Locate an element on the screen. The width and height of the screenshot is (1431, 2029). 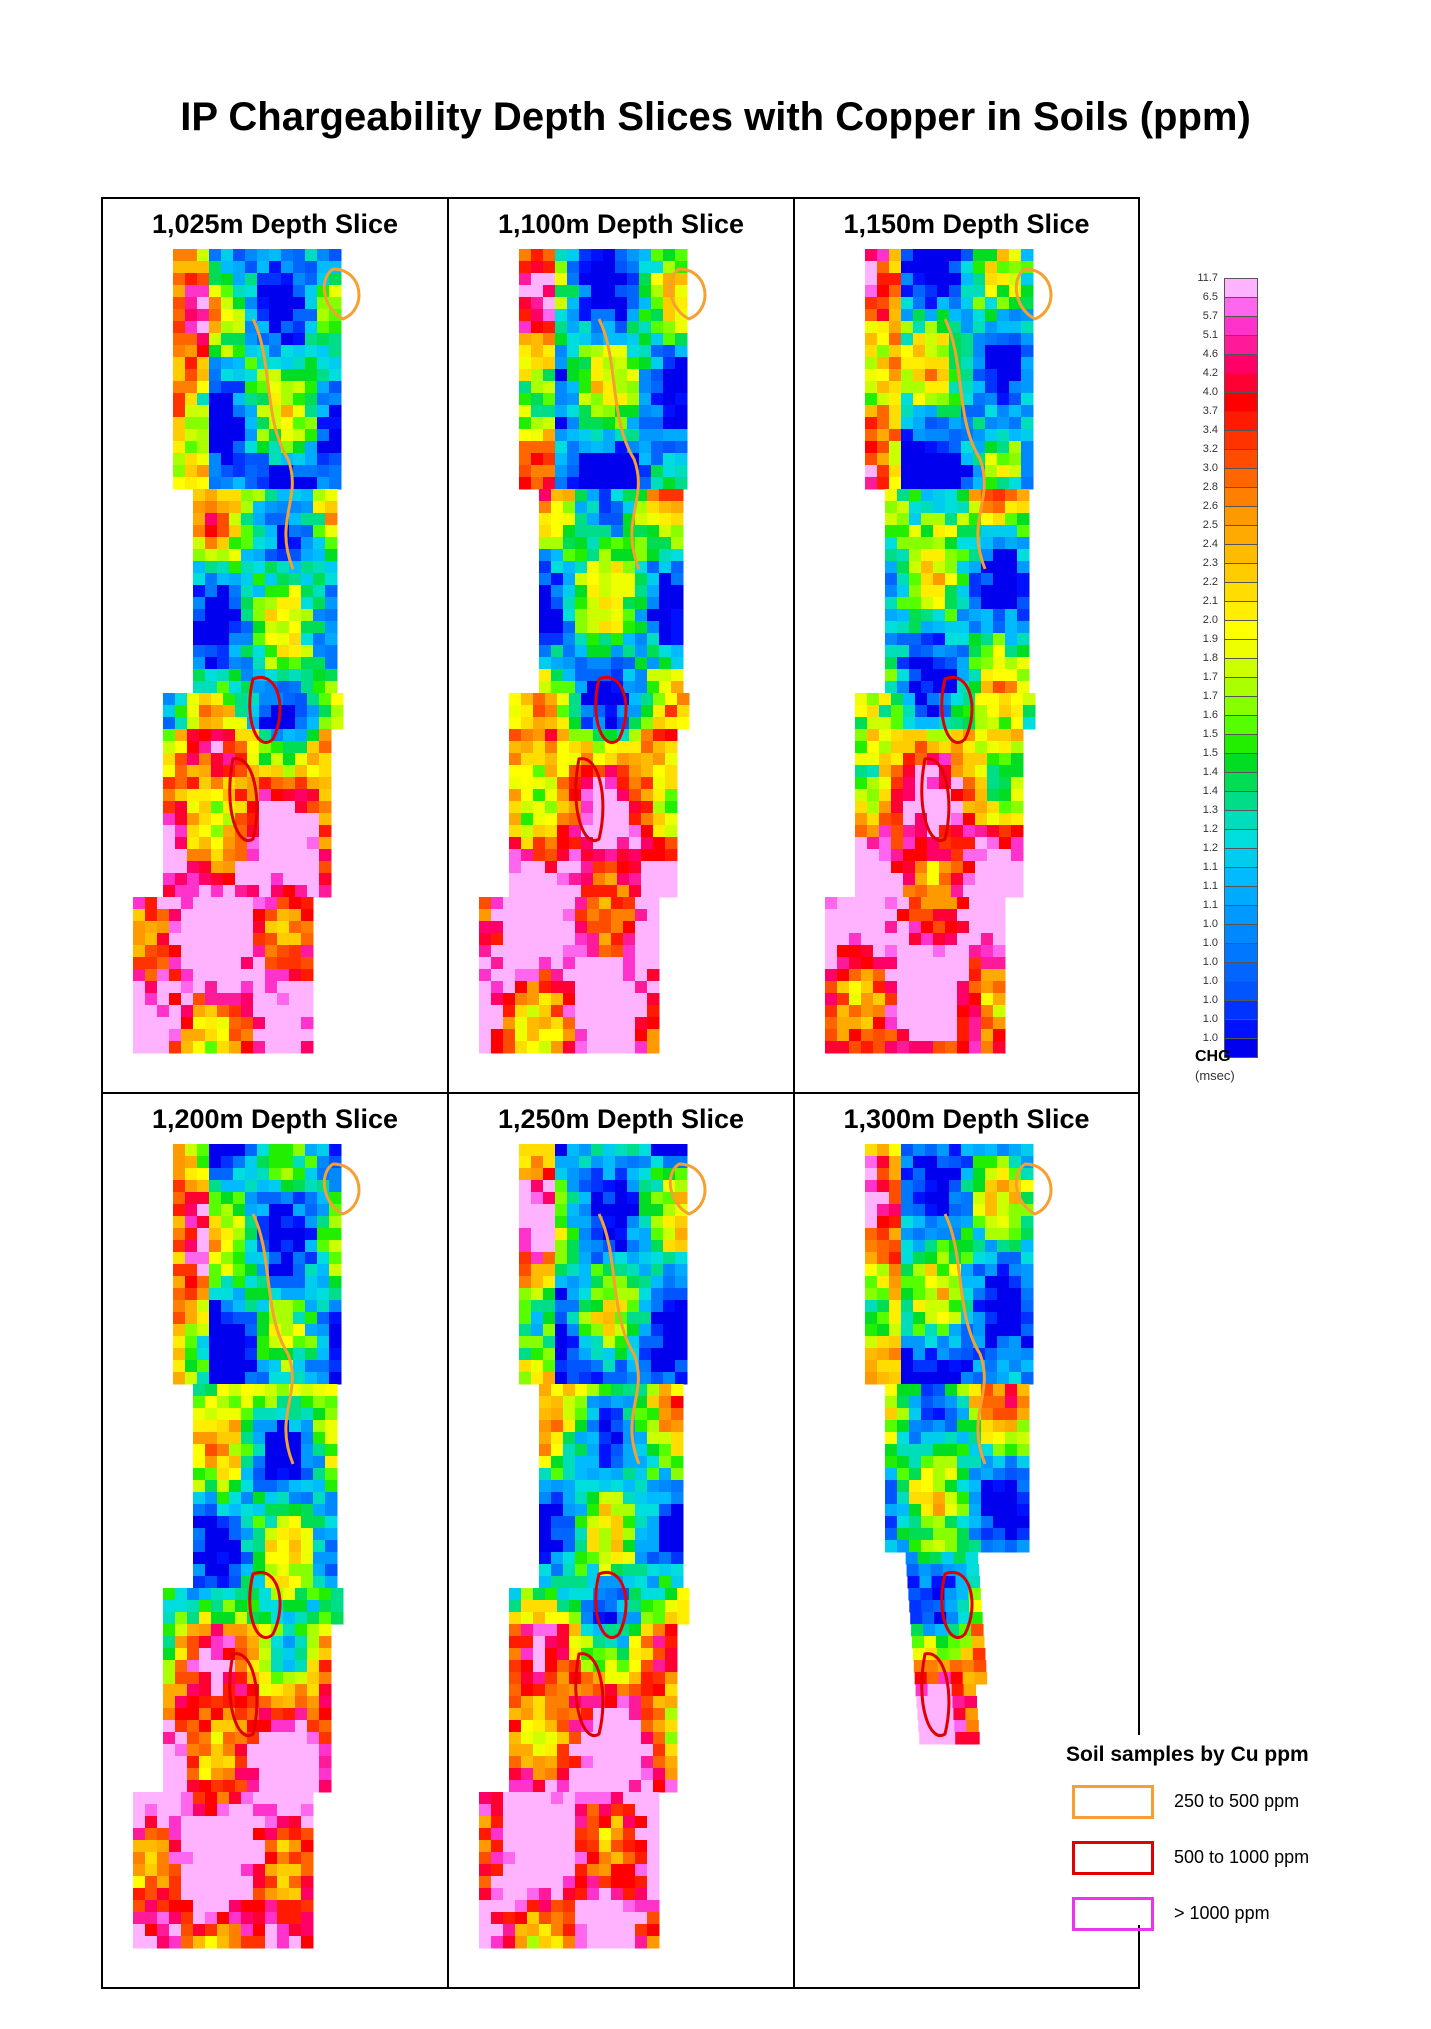
scale-tick-label: 3.2 is located at coordinates (1210, 449).